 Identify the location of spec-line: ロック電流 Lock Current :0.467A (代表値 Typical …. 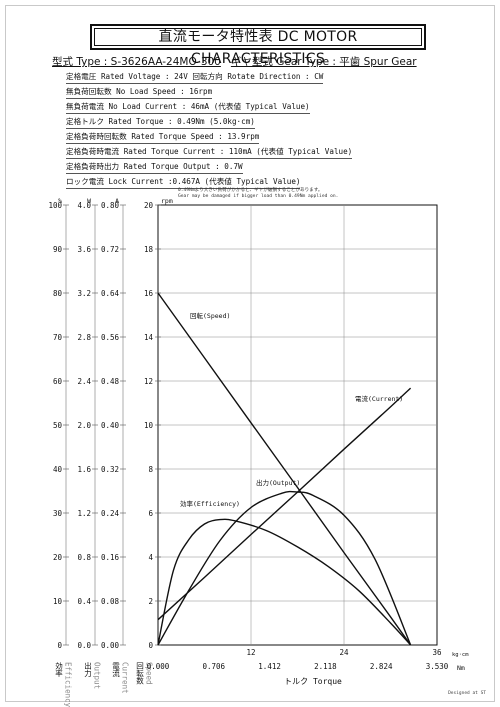
(183, 182).